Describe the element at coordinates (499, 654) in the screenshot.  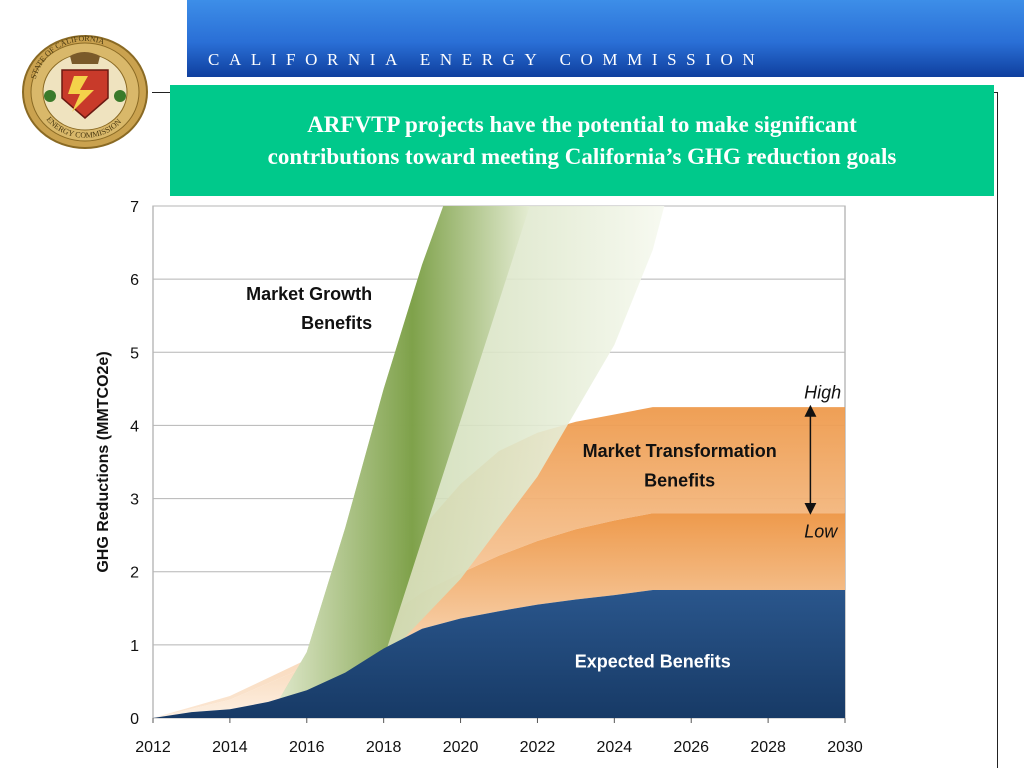
I see `expected-benefits-area` at that location.